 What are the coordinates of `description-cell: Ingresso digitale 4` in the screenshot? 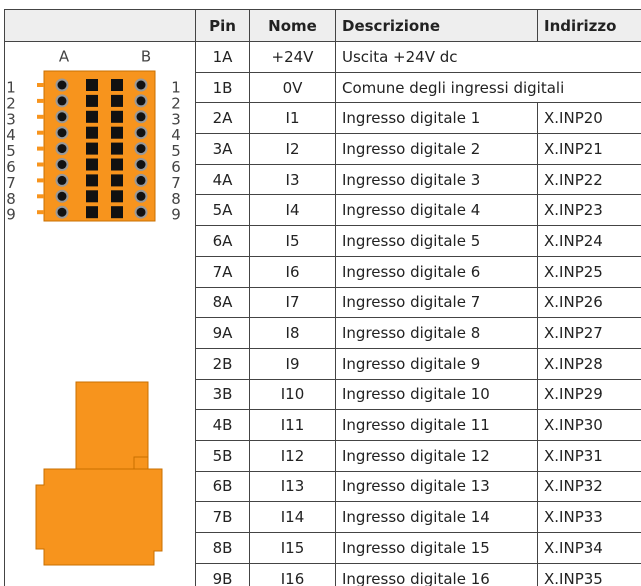 It's located at (436, 210).